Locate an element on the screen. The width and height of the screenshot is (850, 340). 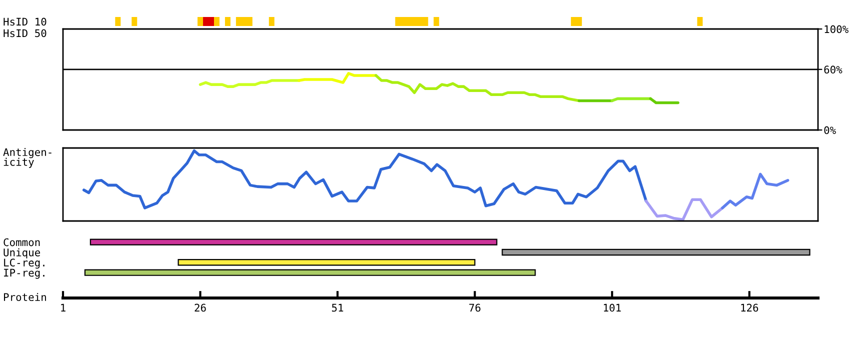
x-tick-label: 1 is located at coordinates (63, 308).